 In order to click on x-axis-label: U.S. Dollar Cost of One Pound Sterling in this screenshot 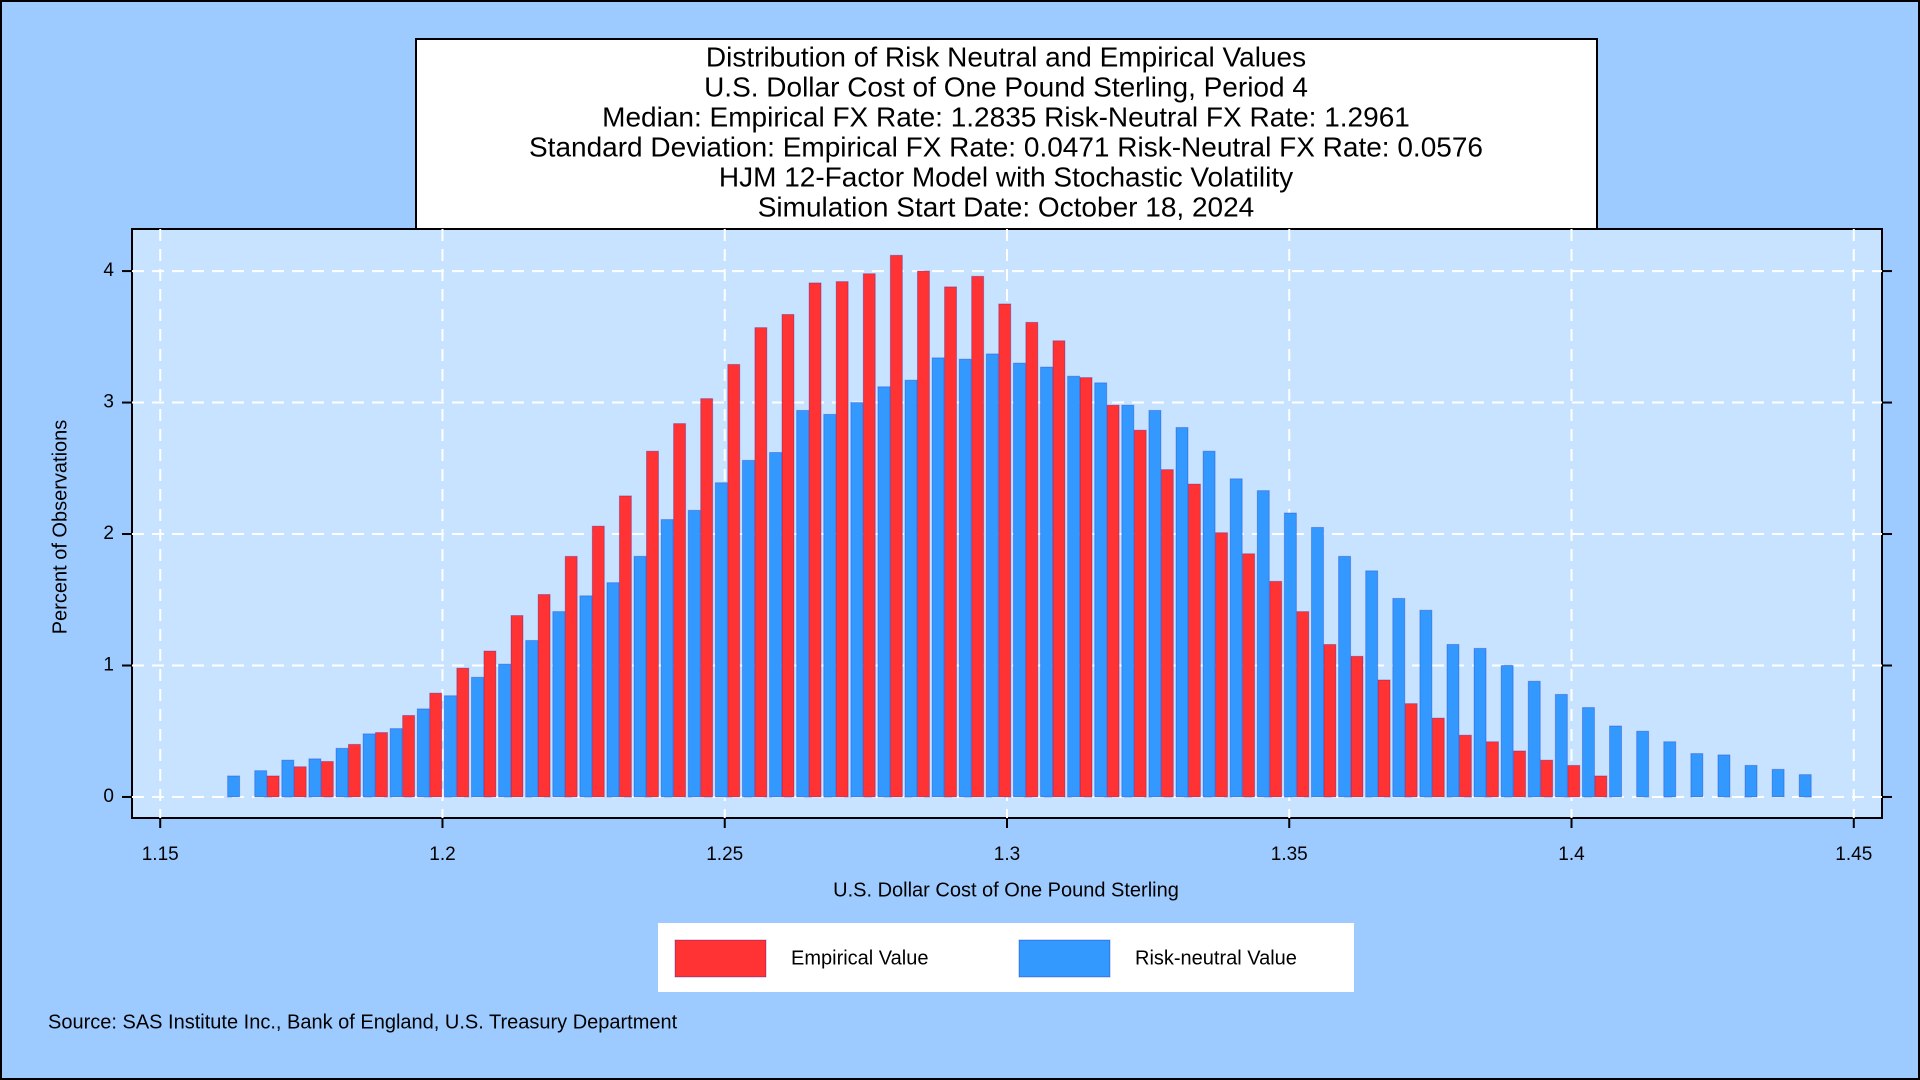, I will do `click(1006, 890)`.